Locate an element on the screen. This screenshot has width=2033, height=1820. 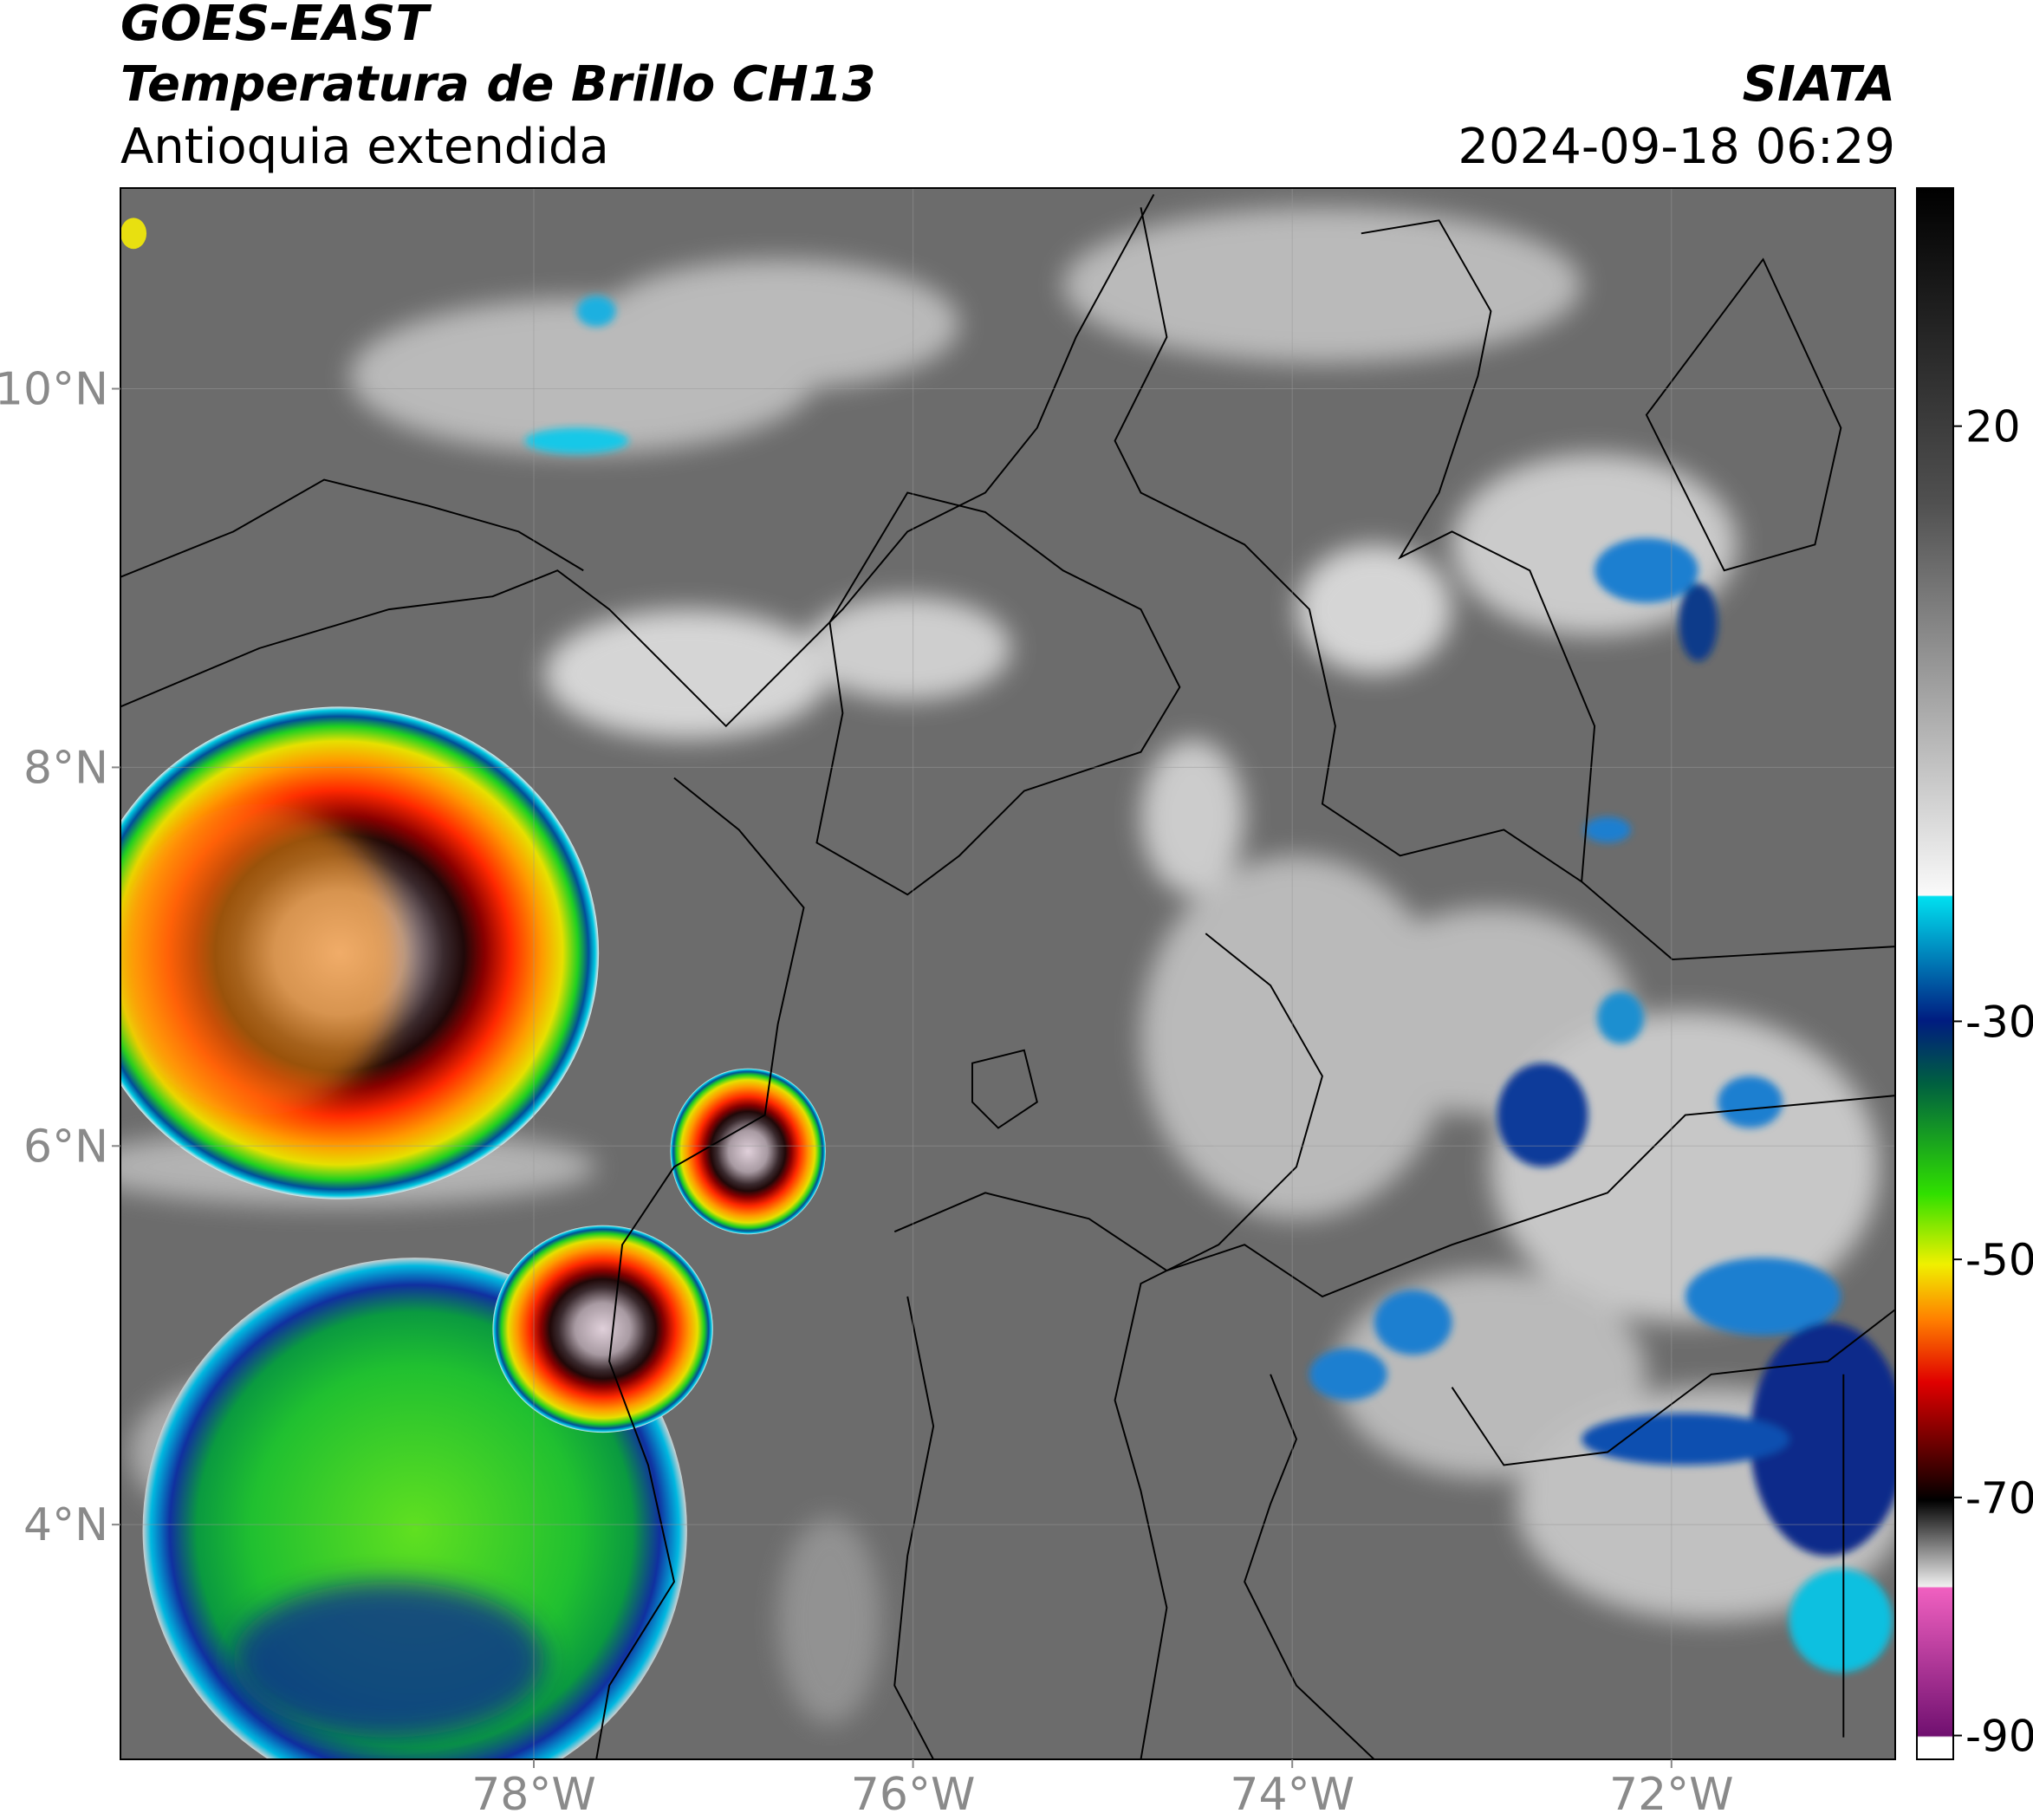
y-tick-label: 8°N is located at coordinates (65, 768).